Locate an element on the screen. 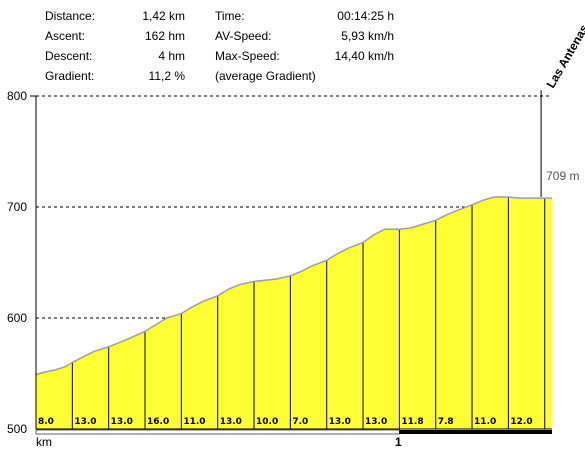  y-tick-label: 600 is located at coordinates (17, 318).